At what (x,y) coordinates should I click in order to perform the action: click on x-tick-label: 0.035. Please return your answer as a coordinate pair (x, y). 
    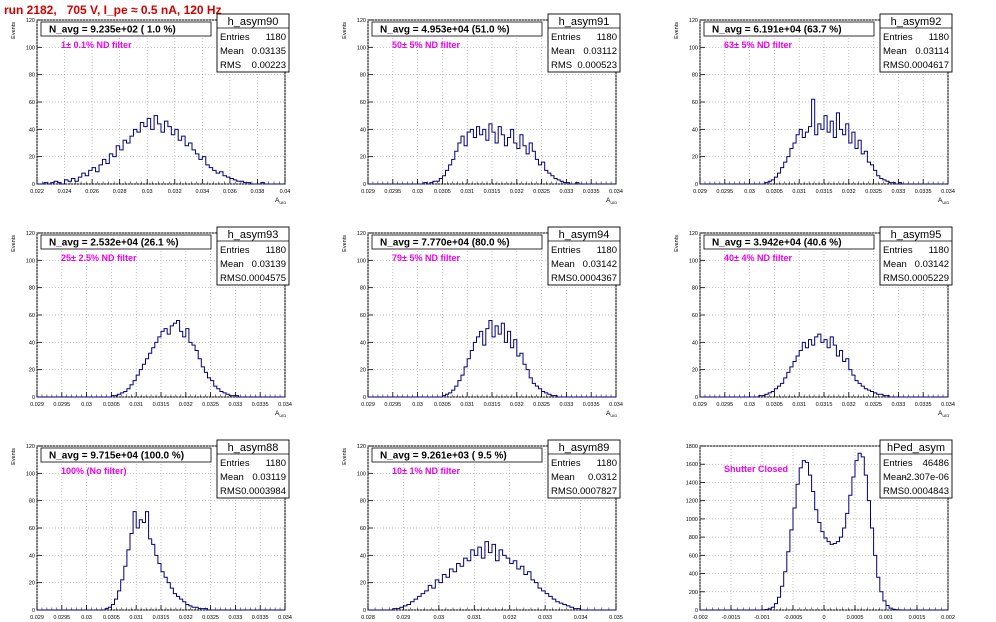
    Looking at the image, I should click on (616, 618).